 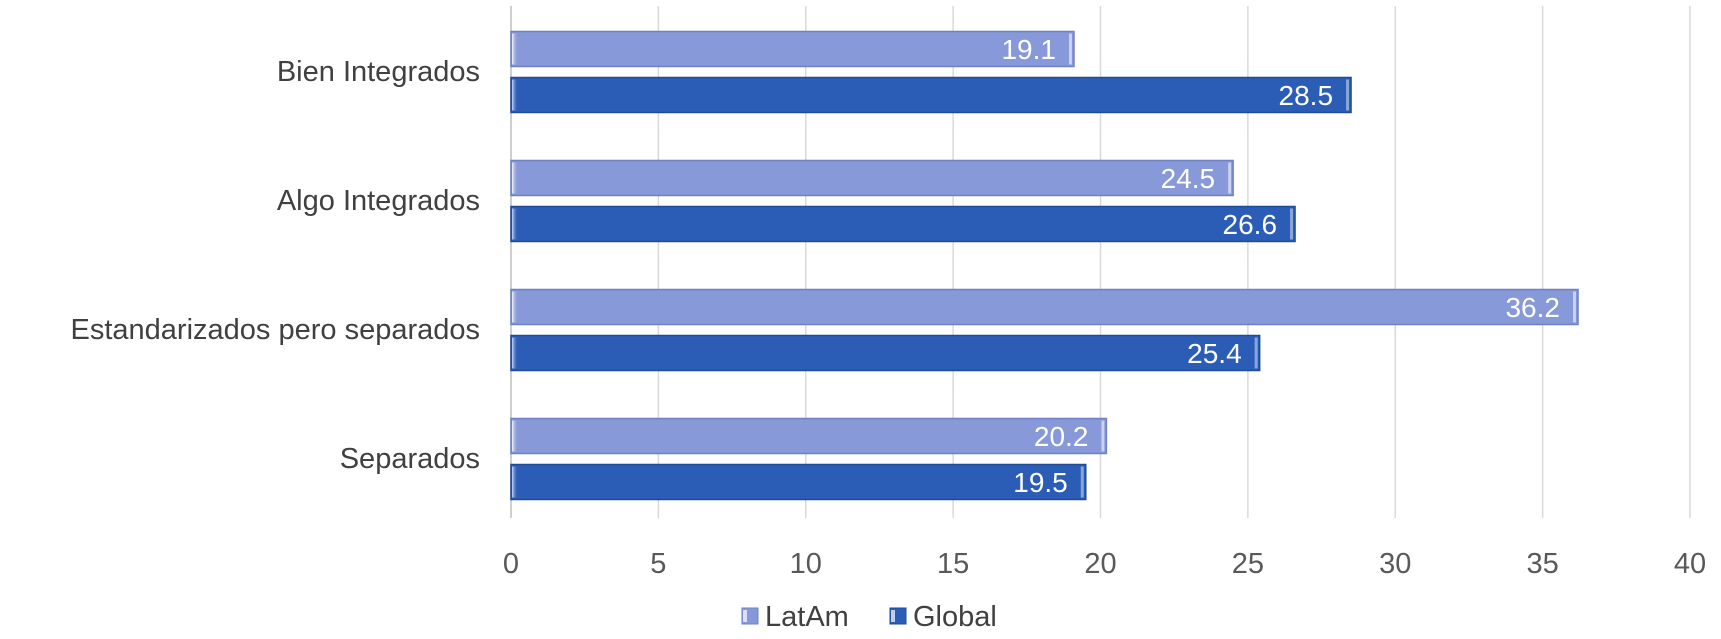 I want to click on value-label-latam-algo-integrados: 24.5, so click(x=1188, y=178).